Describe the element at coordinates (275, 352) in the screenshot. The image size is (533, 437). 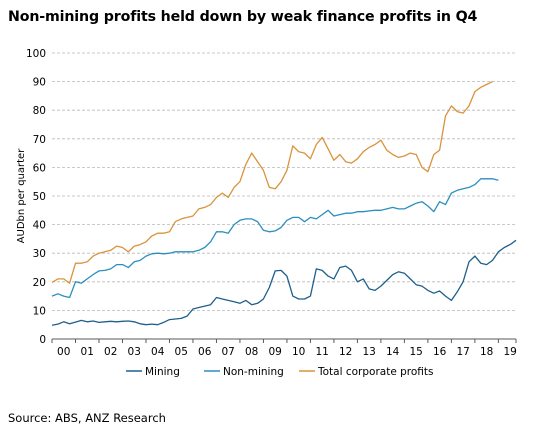
I see `x-tick-label: 09` at that location.